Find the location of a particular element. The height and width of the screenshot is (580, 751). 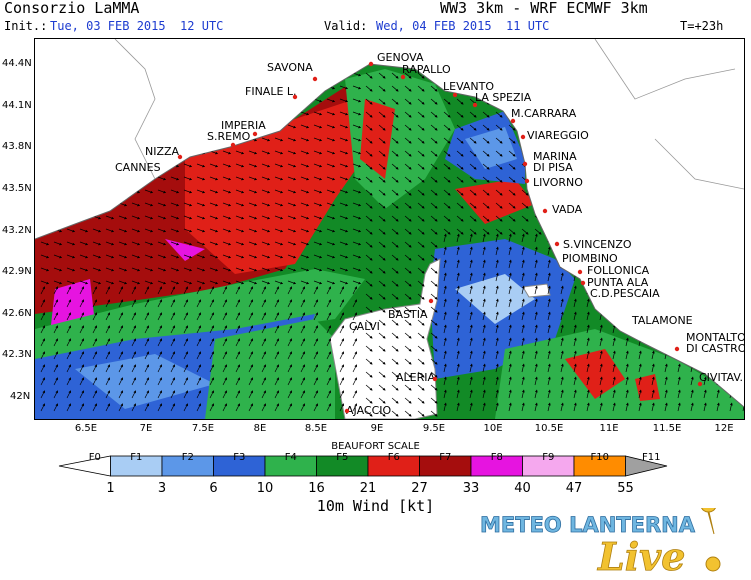

legend-class-label: F2 is located at coordinates (187, 457).